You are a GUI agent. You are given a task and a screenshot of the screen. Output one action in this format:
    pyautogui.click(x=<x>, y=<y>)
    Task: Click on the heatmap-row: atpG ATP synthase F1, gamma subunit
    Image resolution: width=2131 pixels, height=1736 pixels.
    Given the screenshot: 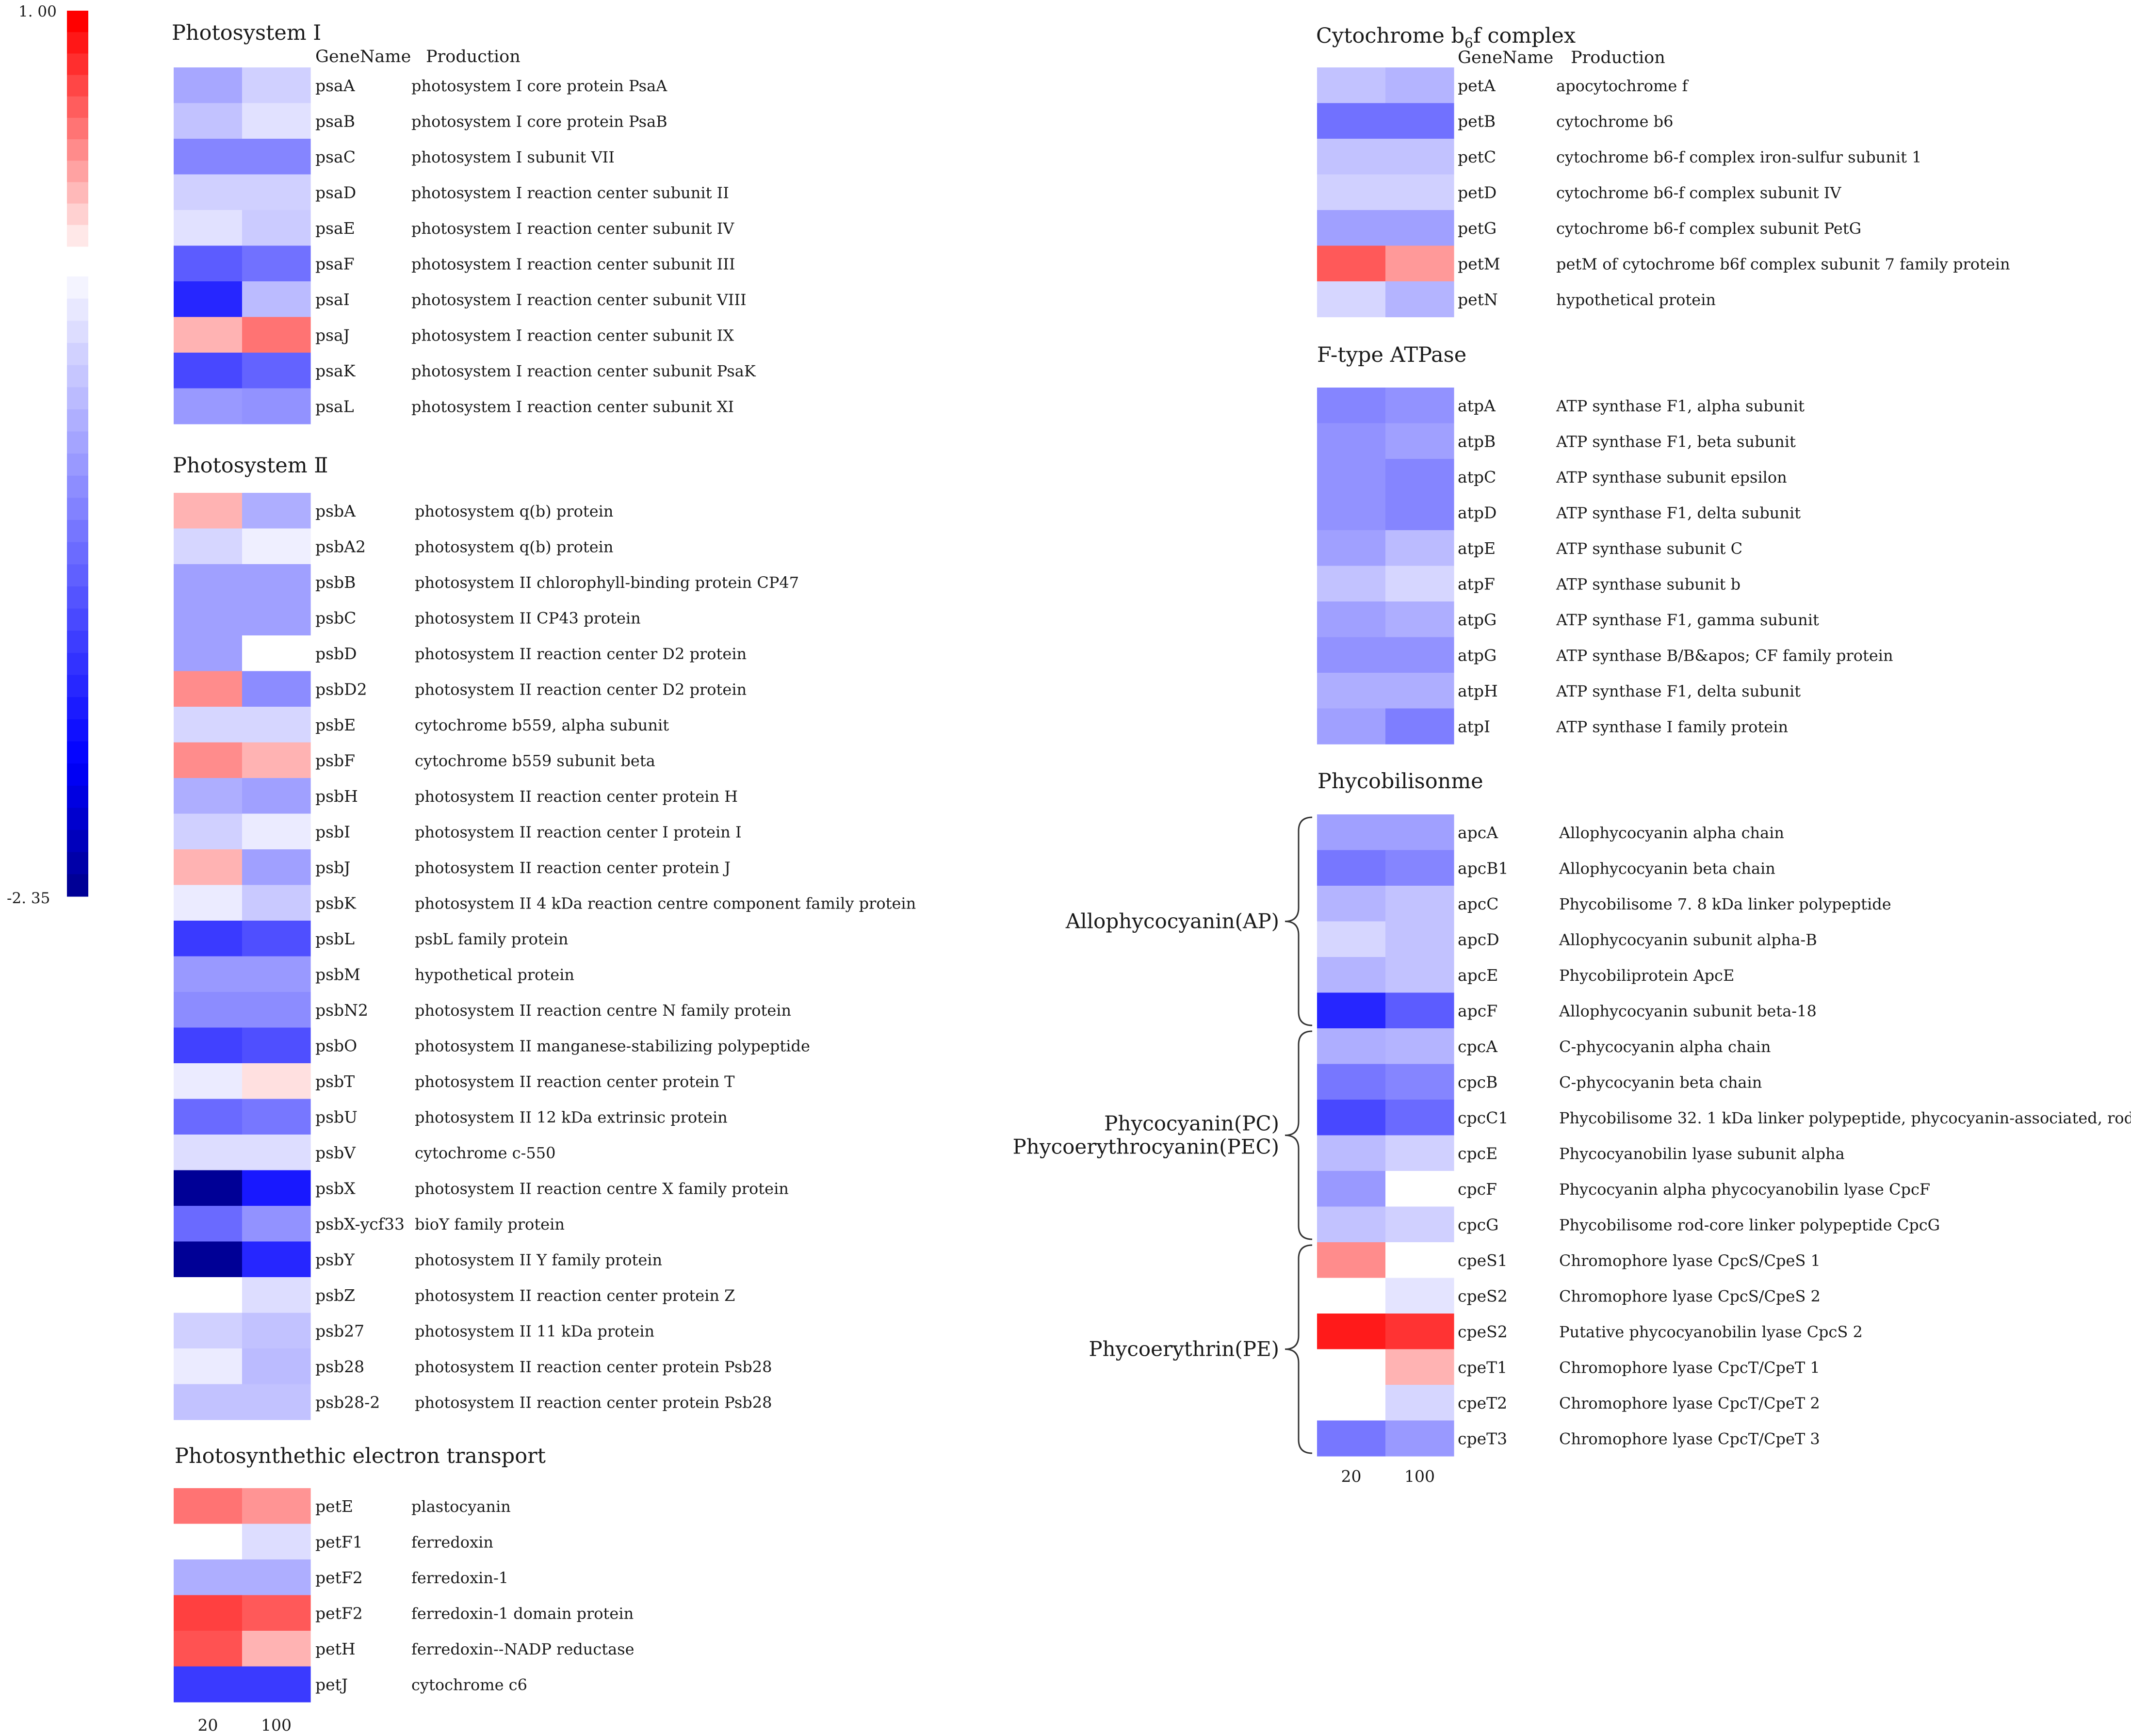 What is the action you would take?
    pyautogui.click(x=1568, y=619)
    